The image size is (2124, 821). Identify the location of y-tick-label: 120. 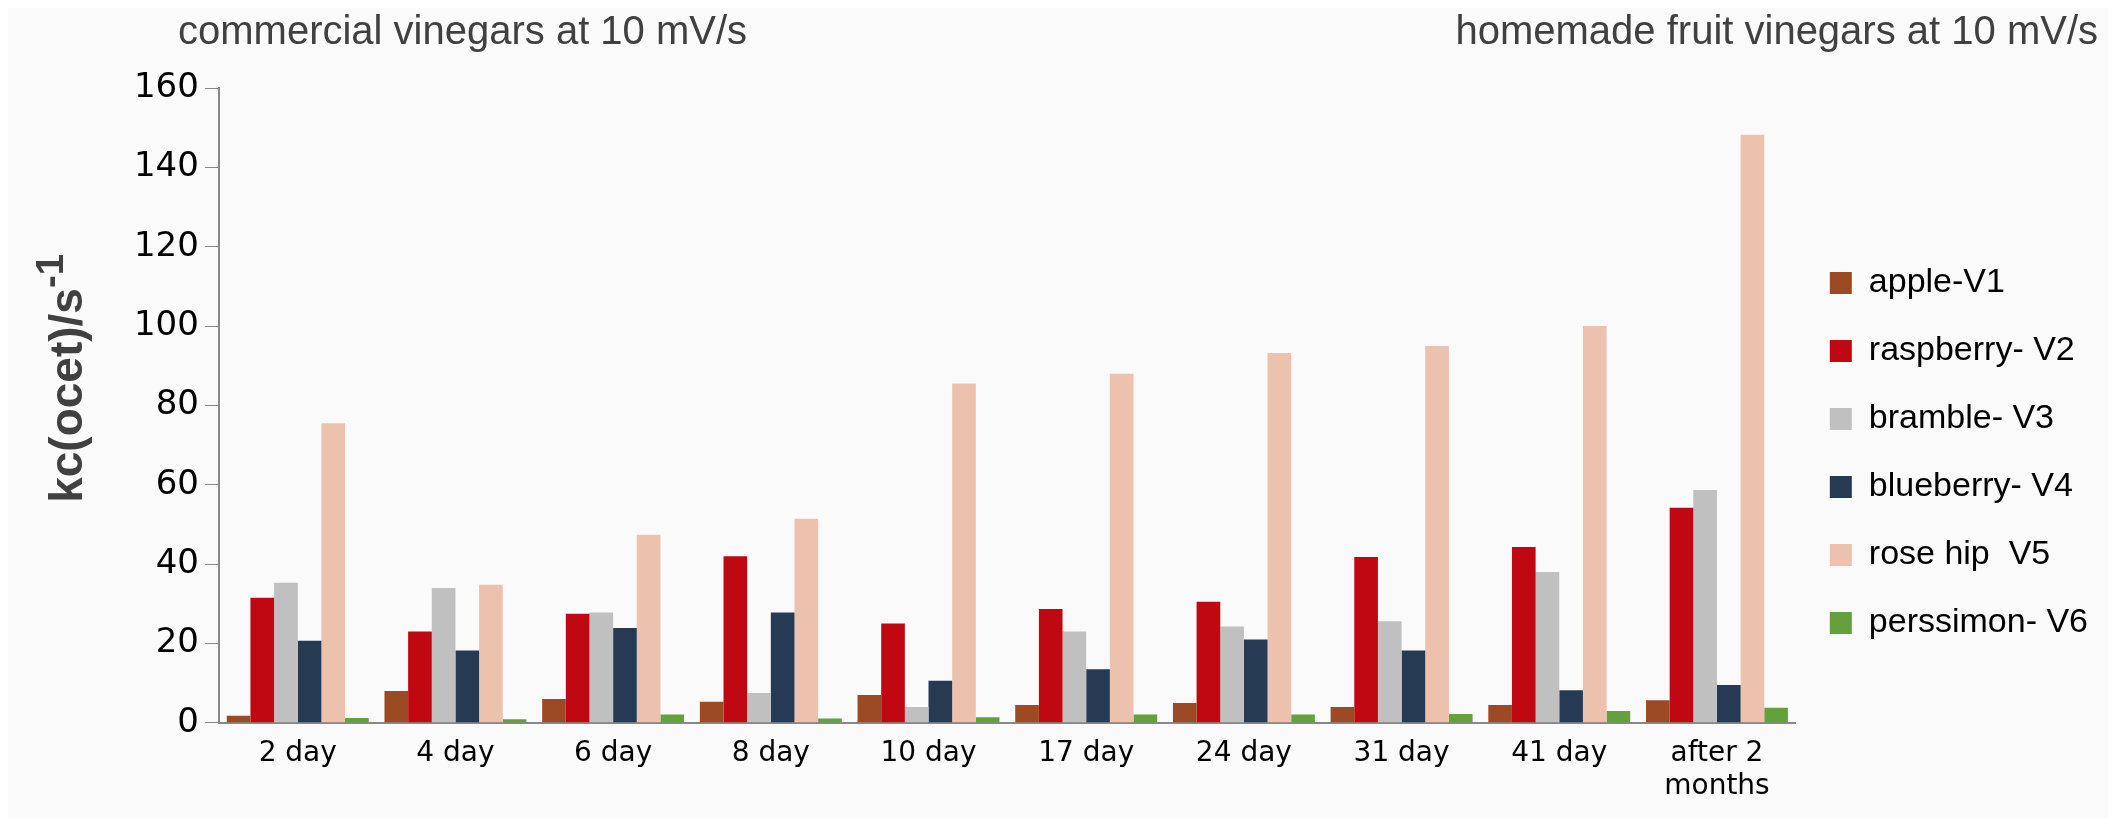
(166, 243).